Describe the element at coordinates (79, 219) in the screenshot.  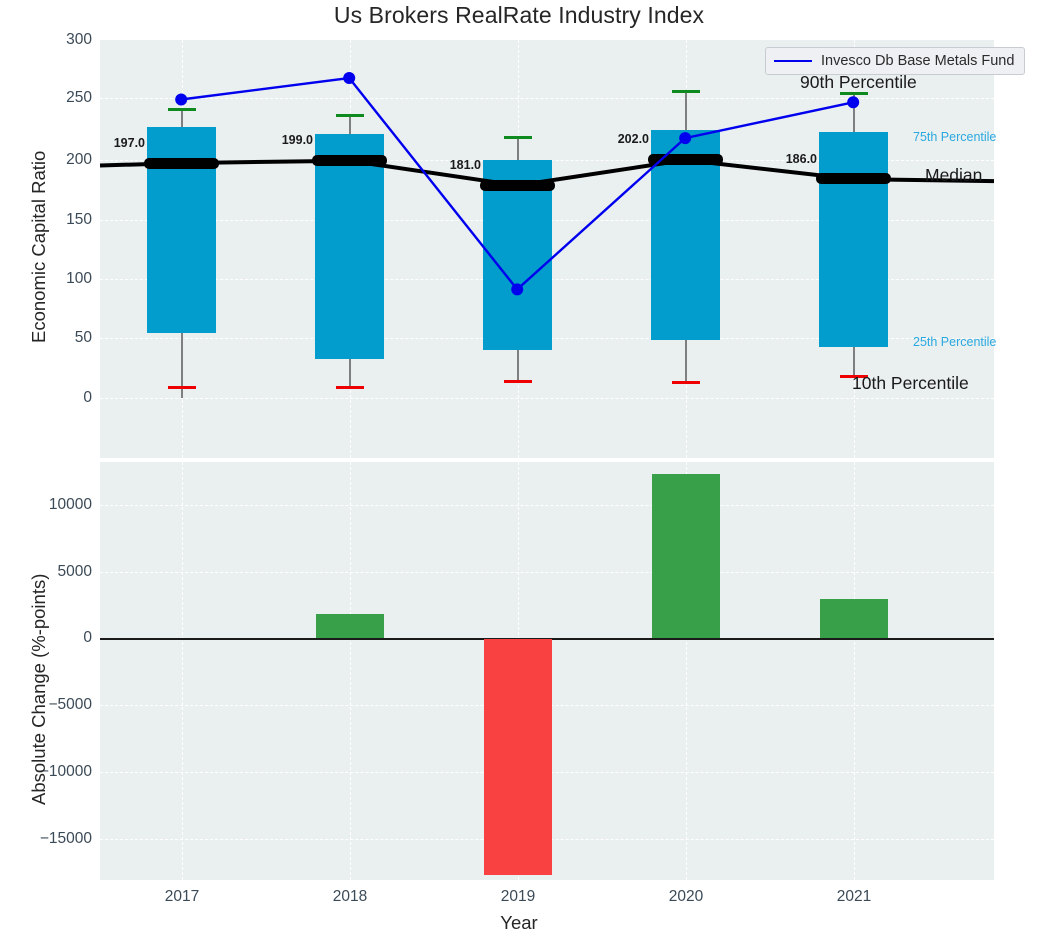
I see `ytick-top-150: 150` at that location.